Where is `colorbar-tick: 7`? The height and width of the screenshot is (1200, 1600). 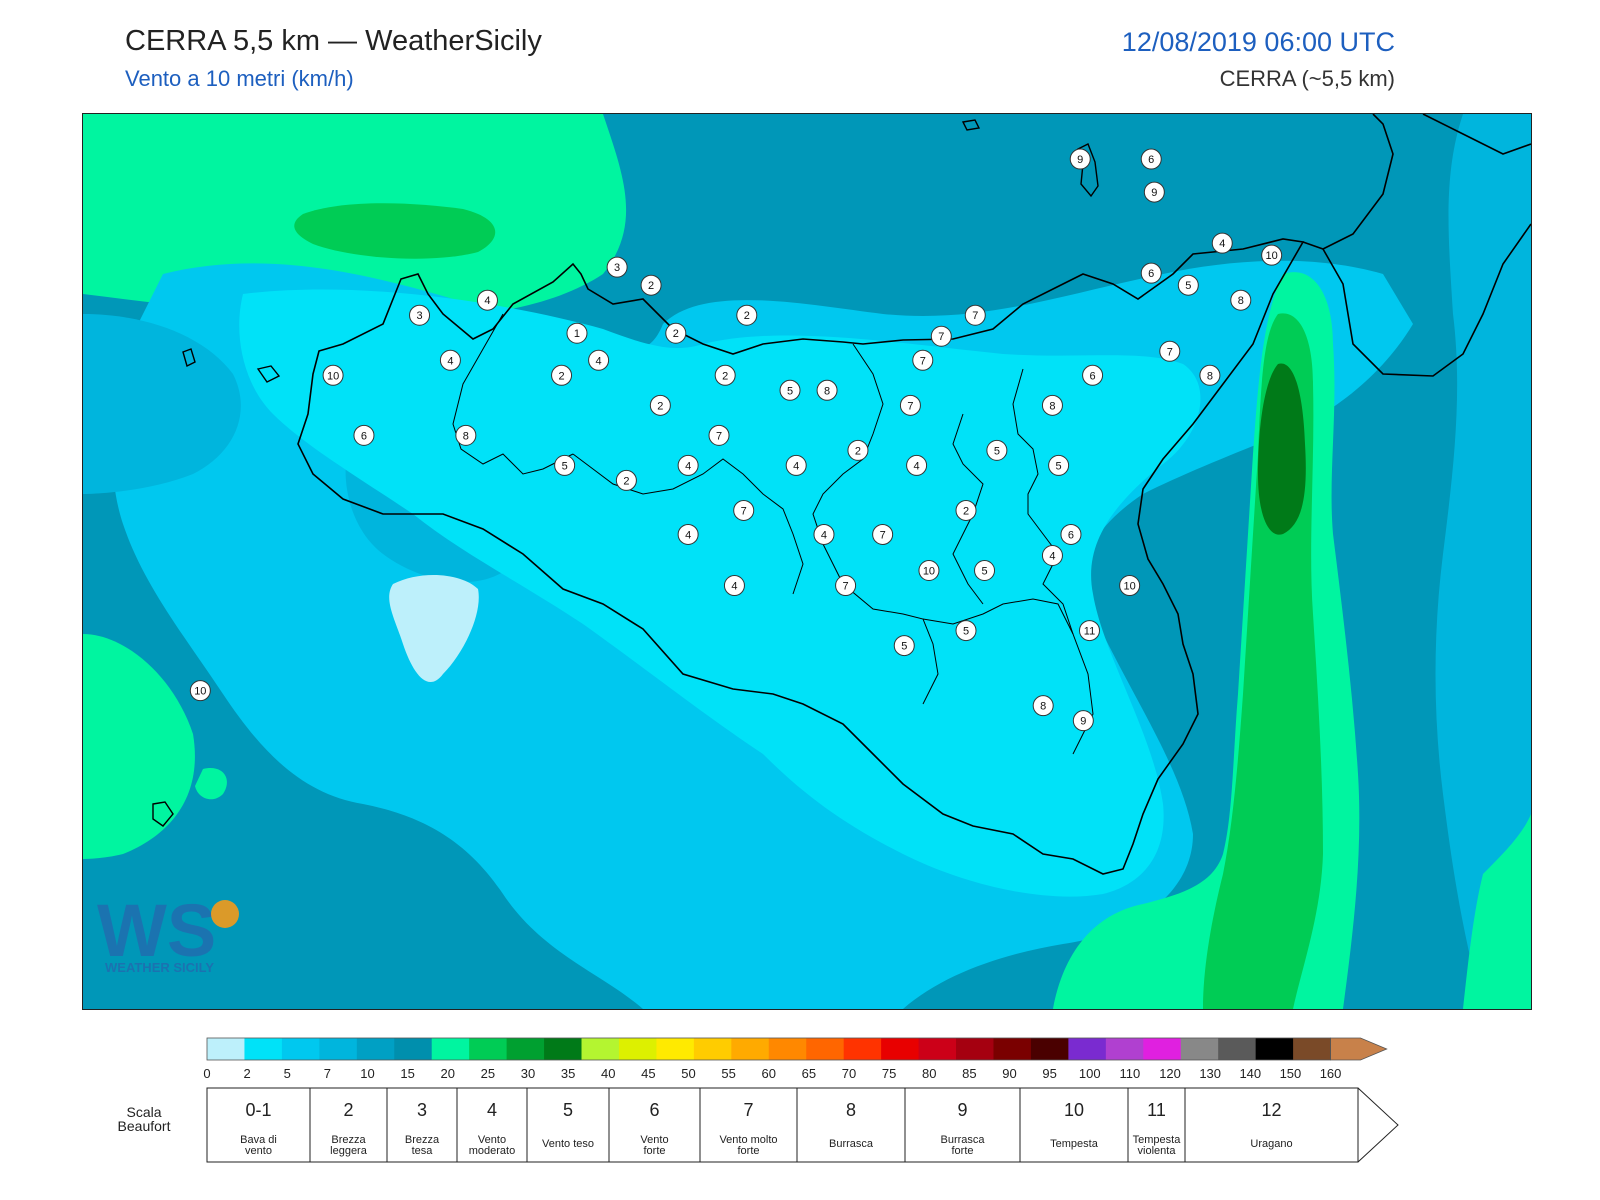
colorbar-tick: 7 is located at coordinates (327, 1073).